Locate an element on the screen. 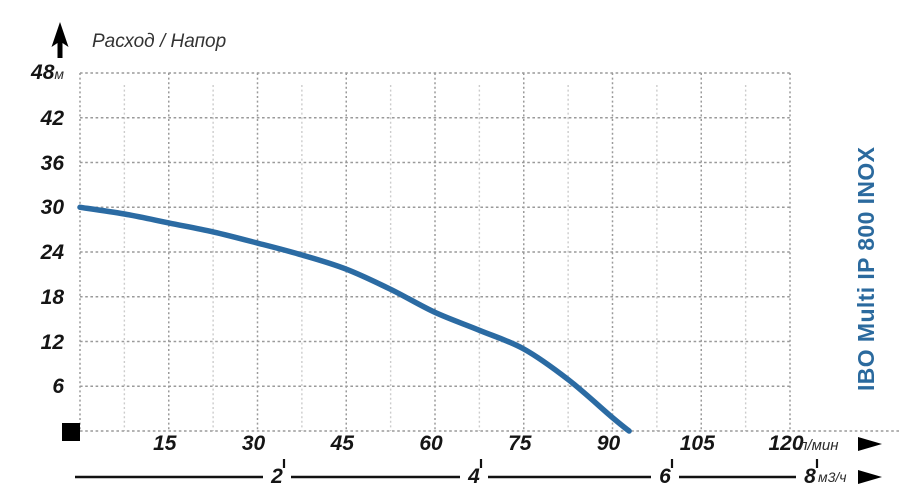 This screenshot has width=915, height=501. m3h-tick-label: 8 is located at coordinates (810, 476).